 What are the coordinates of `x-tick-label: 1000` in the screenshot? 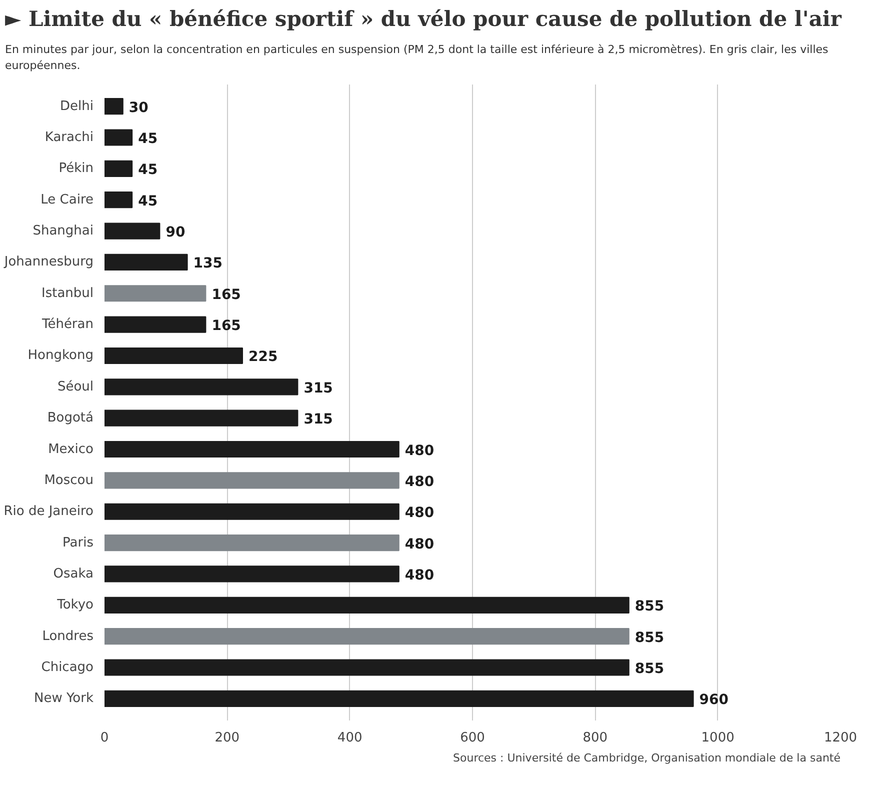 It's located at (717, 738).